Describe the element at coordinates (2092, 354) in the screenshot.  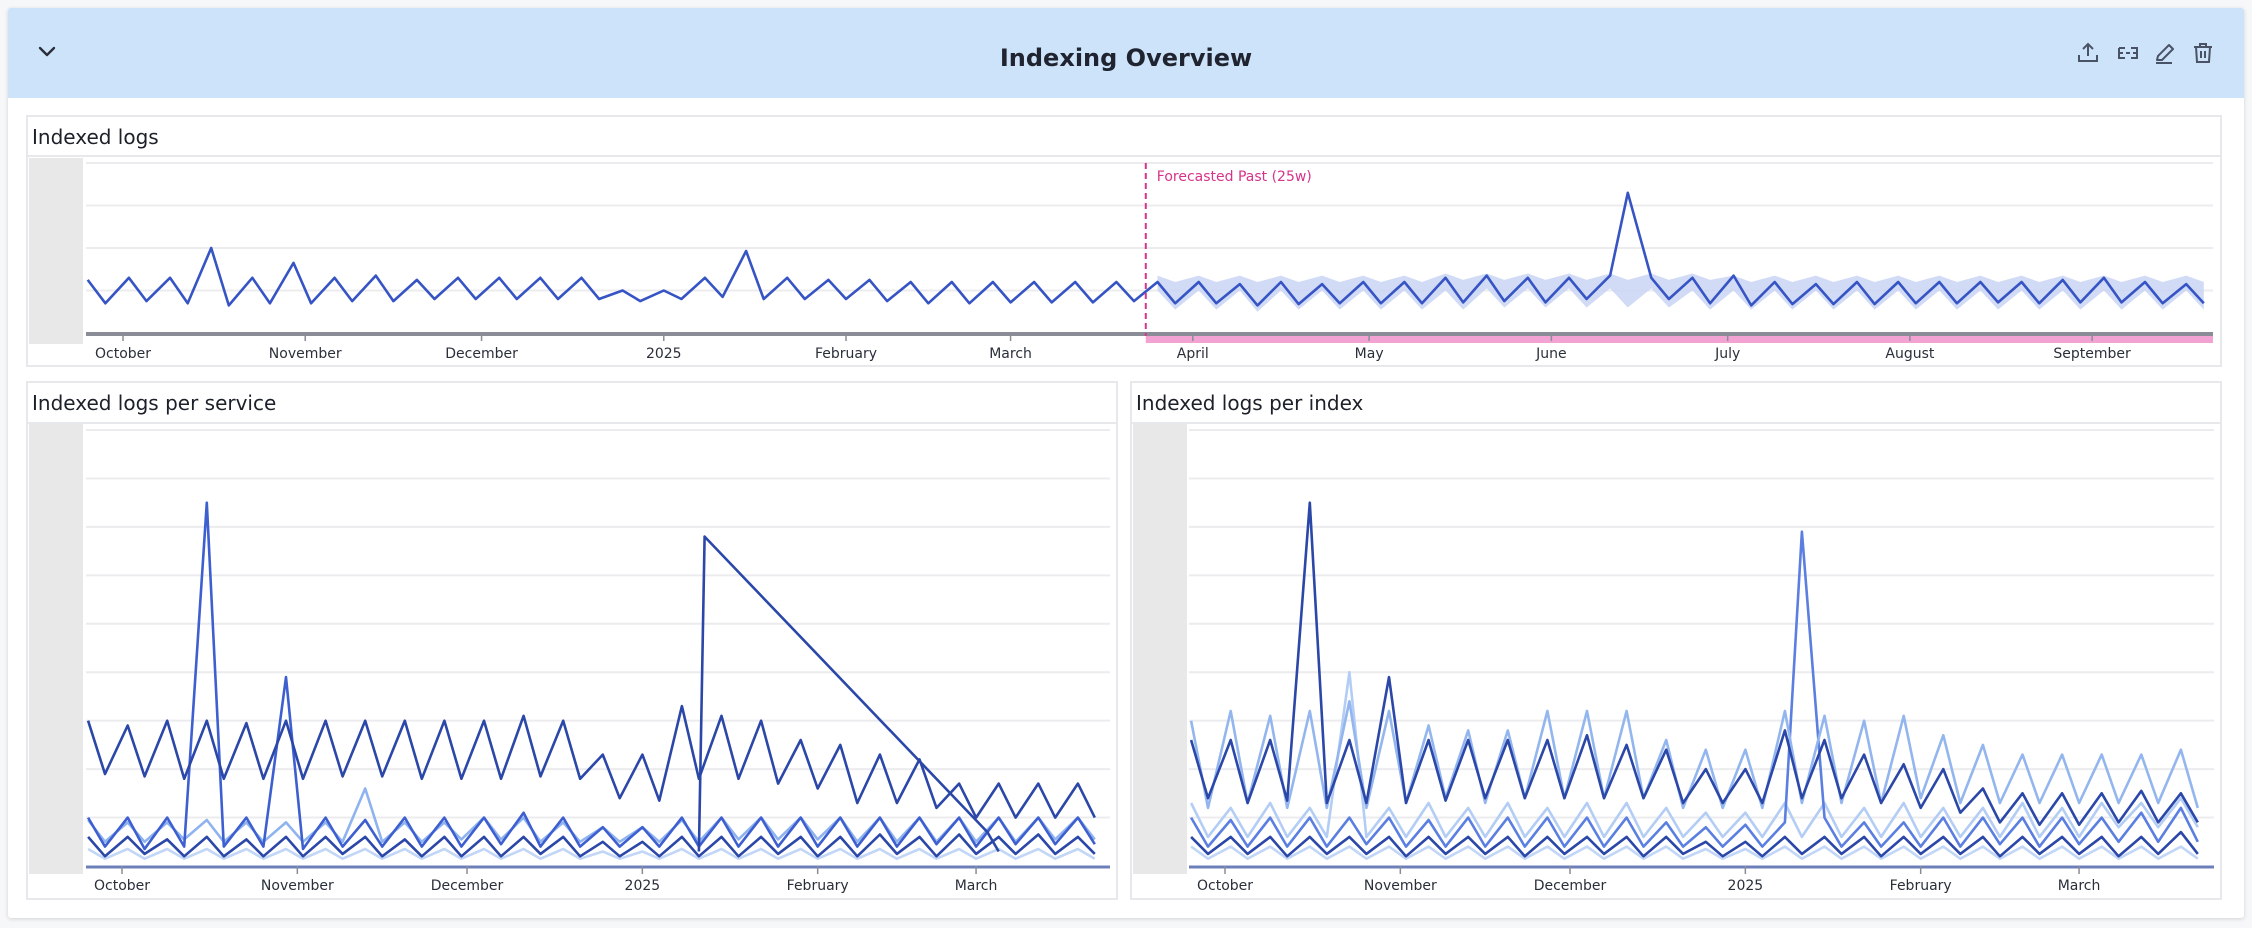
I see `x-tick-label: September` at that location.